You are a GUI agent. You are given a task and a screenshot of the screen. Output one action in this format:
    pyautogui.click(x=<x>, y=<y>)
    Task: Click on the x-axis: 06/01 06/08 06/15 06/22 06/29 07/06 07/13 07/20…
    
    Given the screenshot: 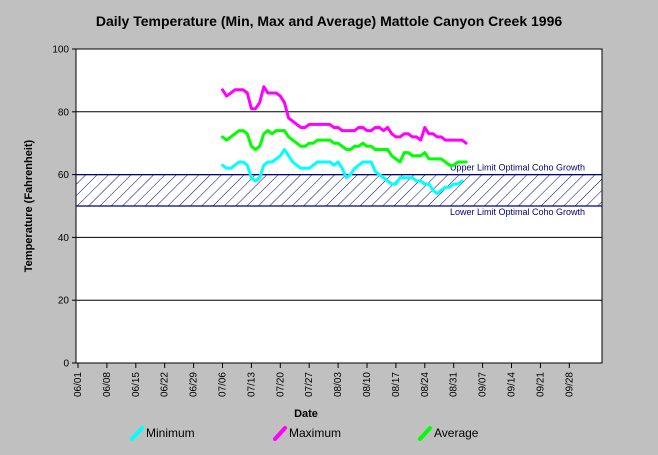 What is the action you would take?
    pyautogui.click(x=324, y=380)
    